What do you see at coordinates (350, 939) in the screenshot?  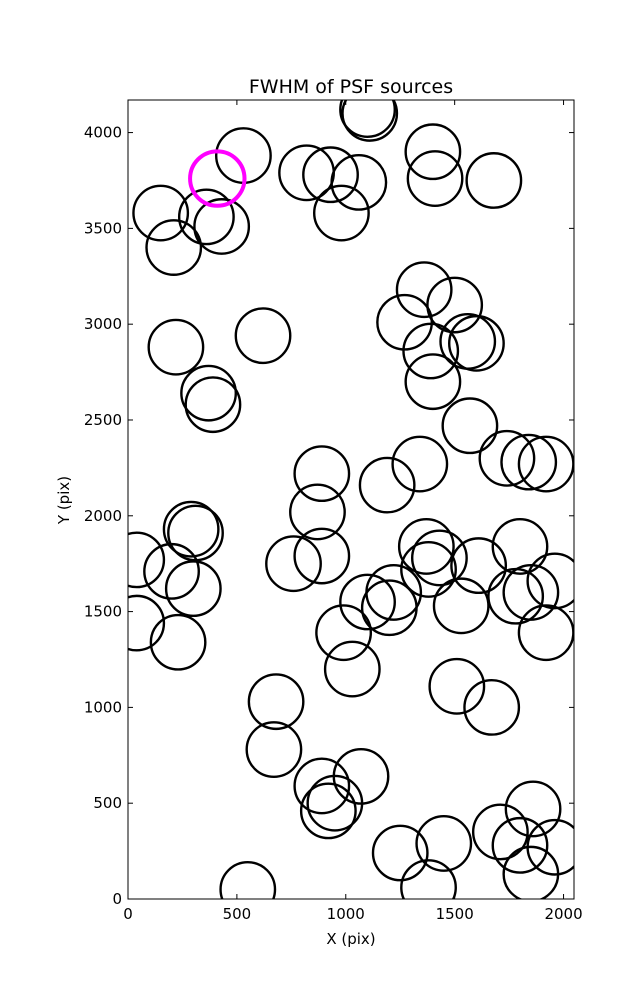 I see `x-axis-label: X (pix)` at bounding box center [350, 939].